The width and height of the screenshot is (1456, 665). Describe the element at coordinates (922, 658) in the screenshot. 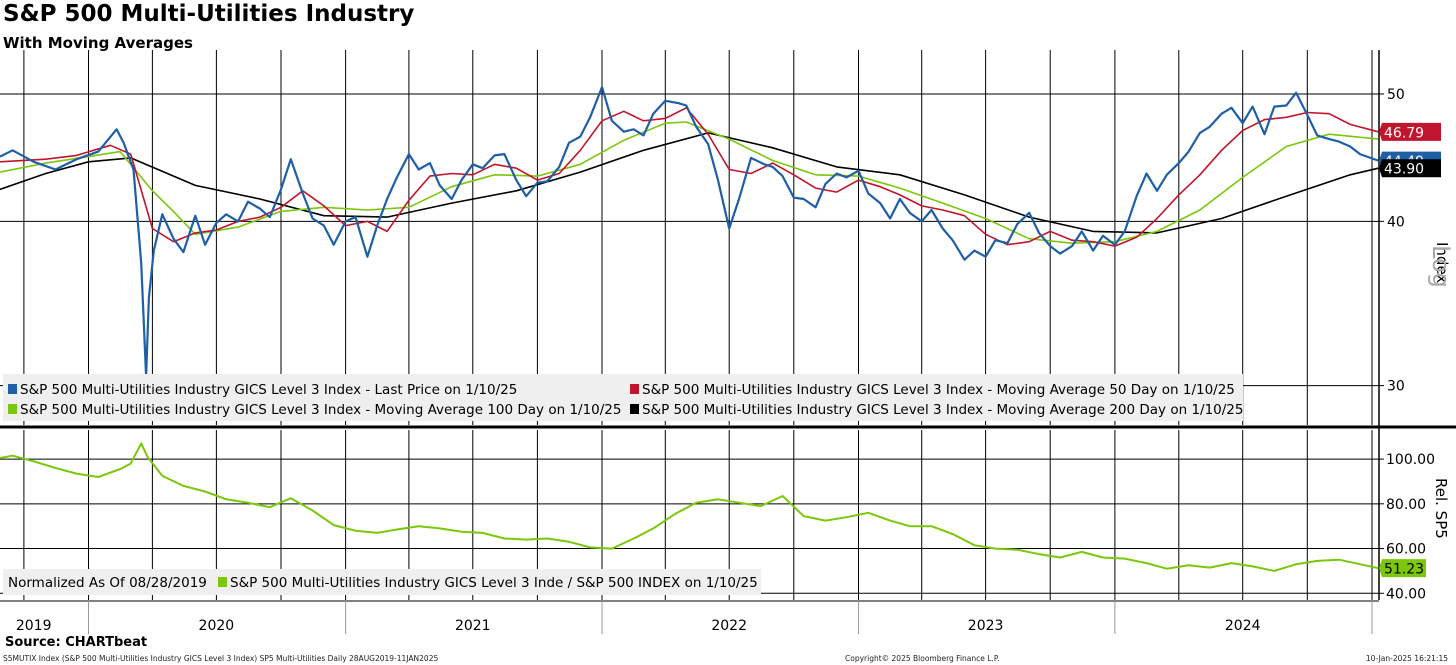

I see `footer-copyright: Copyright© 2025 Bloomberg Finance L.P.` at that location.